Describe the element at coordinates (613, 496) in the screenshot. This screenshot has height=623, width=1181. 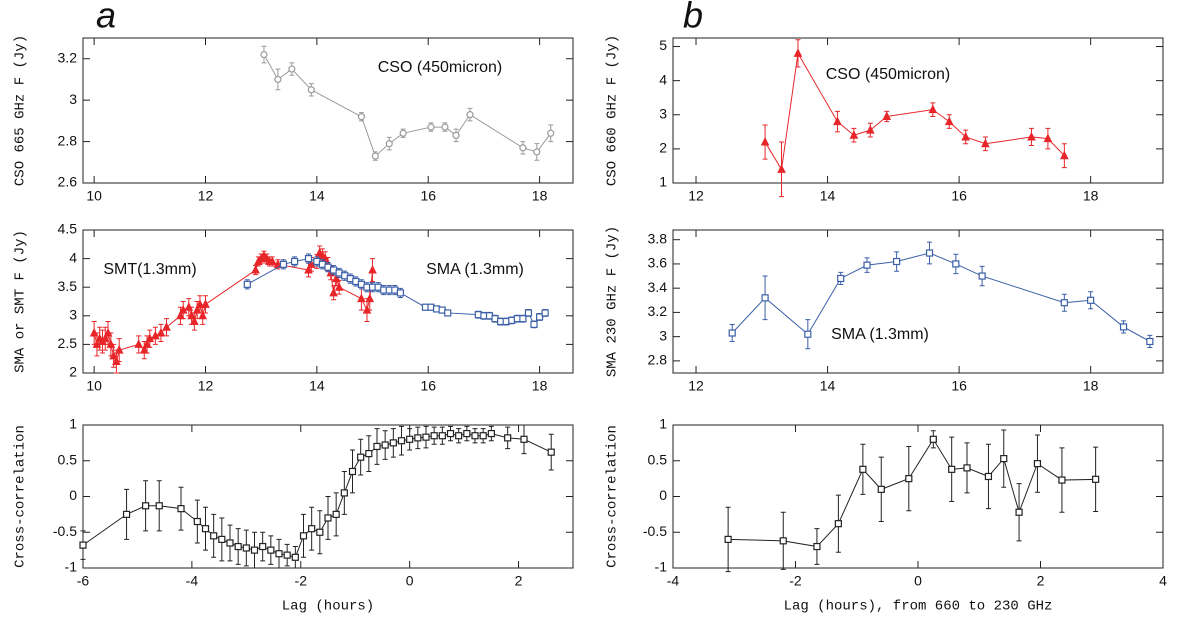
I see `y-axis-label: Cross-correlation` at that location.